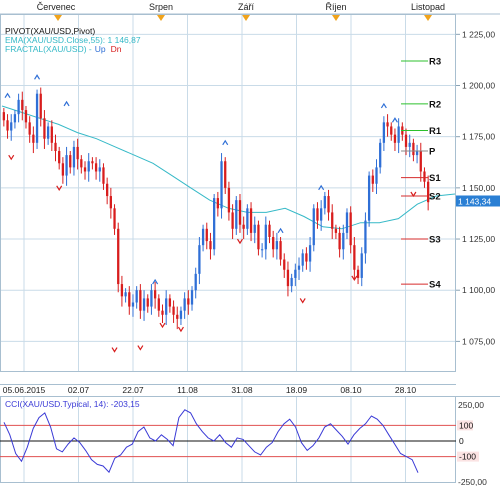 The image size is (500, 486). What do you see at coordinates (100, 49) in the screenshot?
I see `legend-fractal-up: Up` at bounding box center [100, 49].